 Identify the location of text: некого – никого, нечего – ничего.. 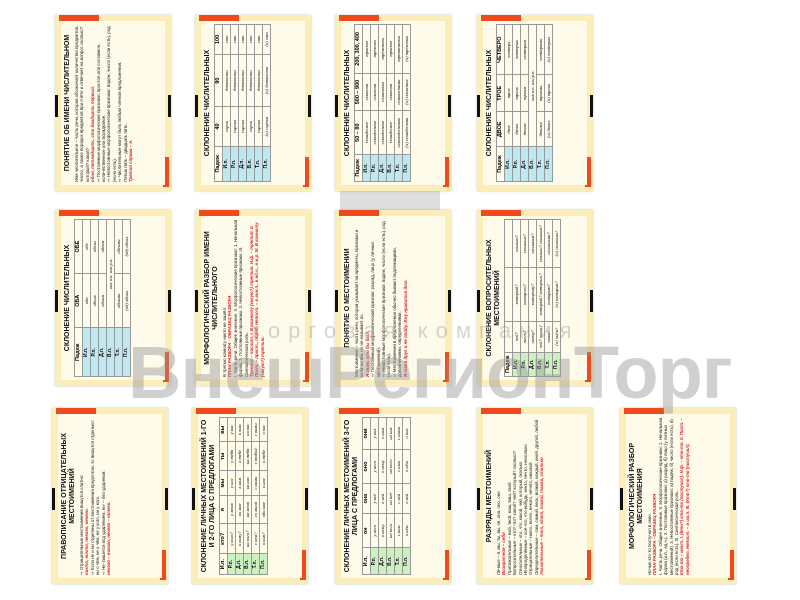
(109, 538).